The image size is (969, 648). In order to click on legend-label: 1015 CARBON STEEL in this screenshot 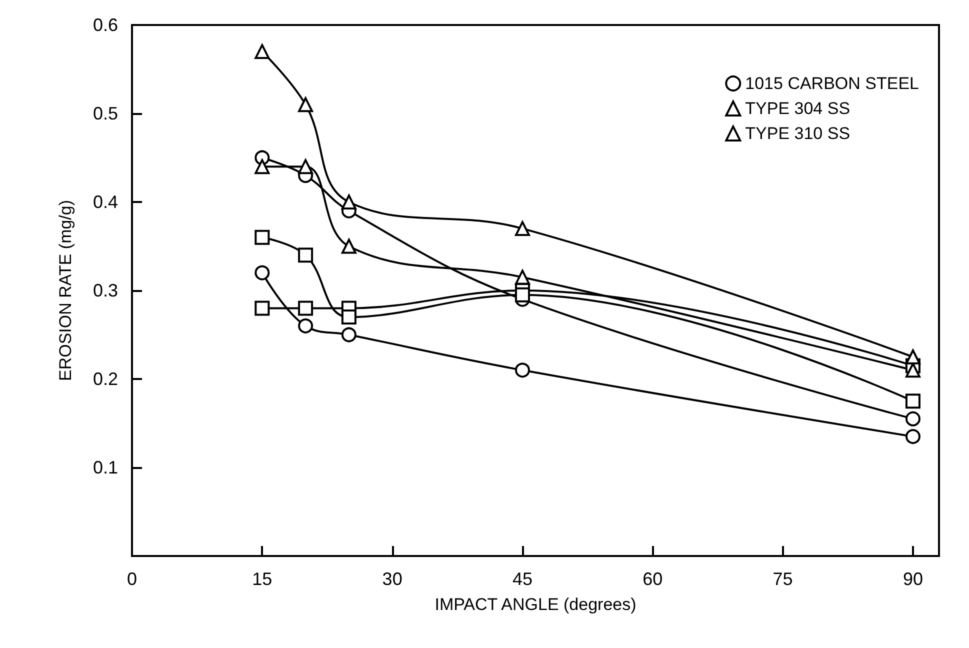, I will do `click(832, 83)`.